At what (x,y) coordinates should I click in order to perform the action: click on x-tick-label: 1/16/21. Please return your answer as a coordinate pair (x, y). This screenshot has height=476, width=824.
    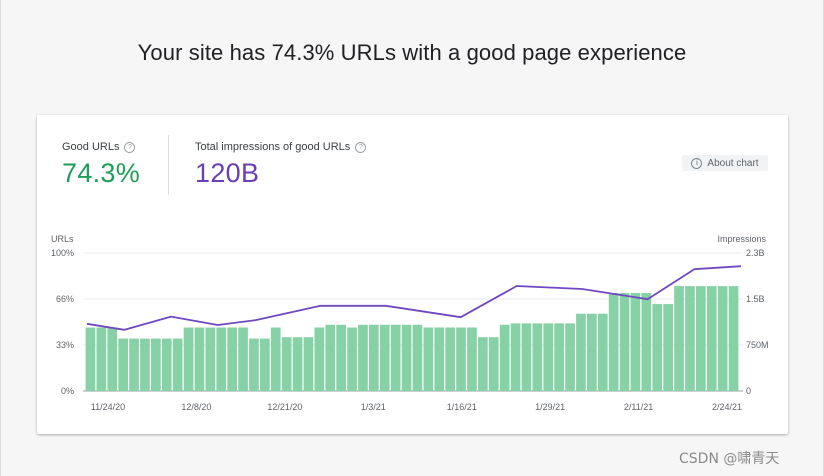
    Looking at the image, I should click on (462, 407).